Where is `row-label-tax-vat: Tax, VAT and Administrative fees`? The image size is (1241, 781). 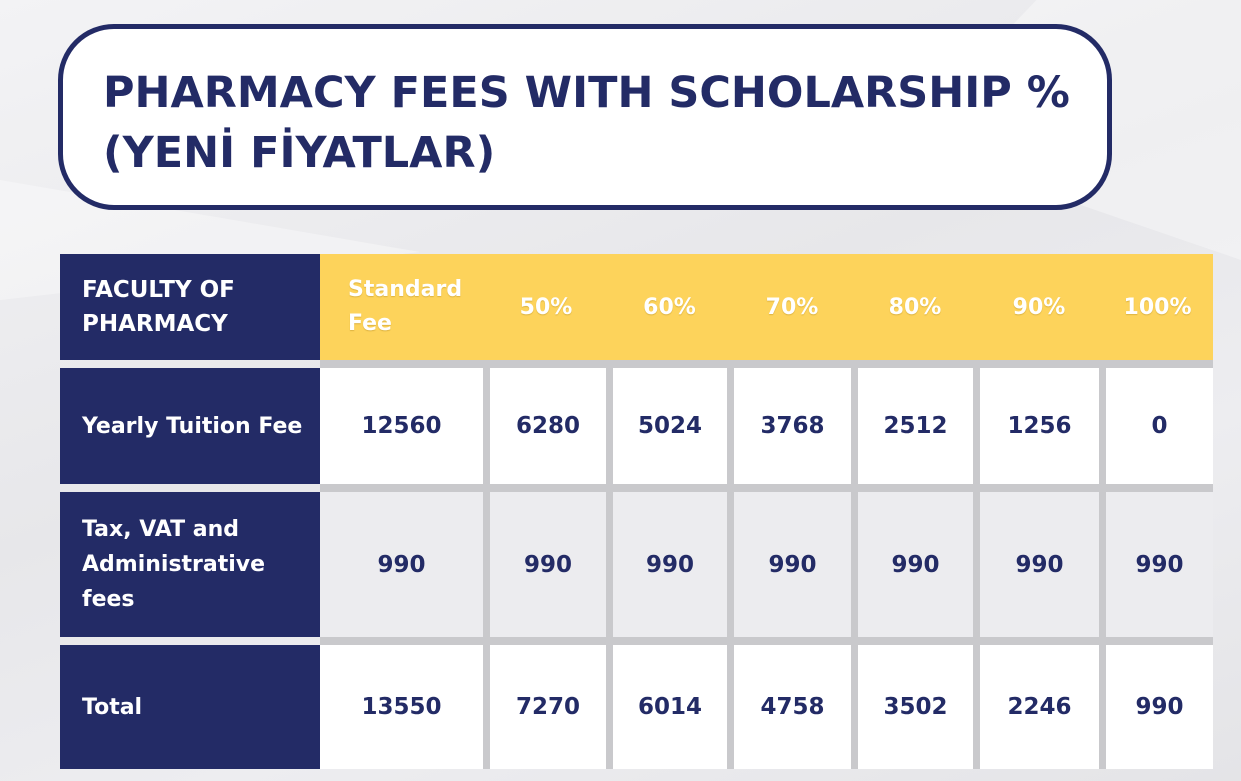
row-label-tax-vat: Tax, VAT and Administrative fees is located at coordinates (190, 564).